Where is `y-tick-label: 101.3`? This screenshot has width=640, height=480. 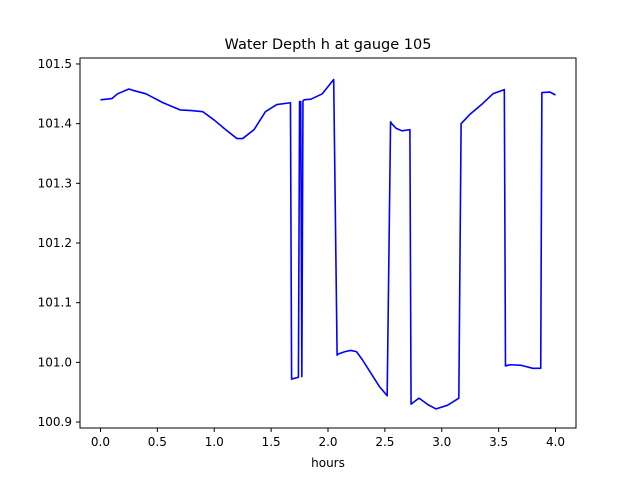
y-tick-label: 101.3 is located at coordinates (55, 183).